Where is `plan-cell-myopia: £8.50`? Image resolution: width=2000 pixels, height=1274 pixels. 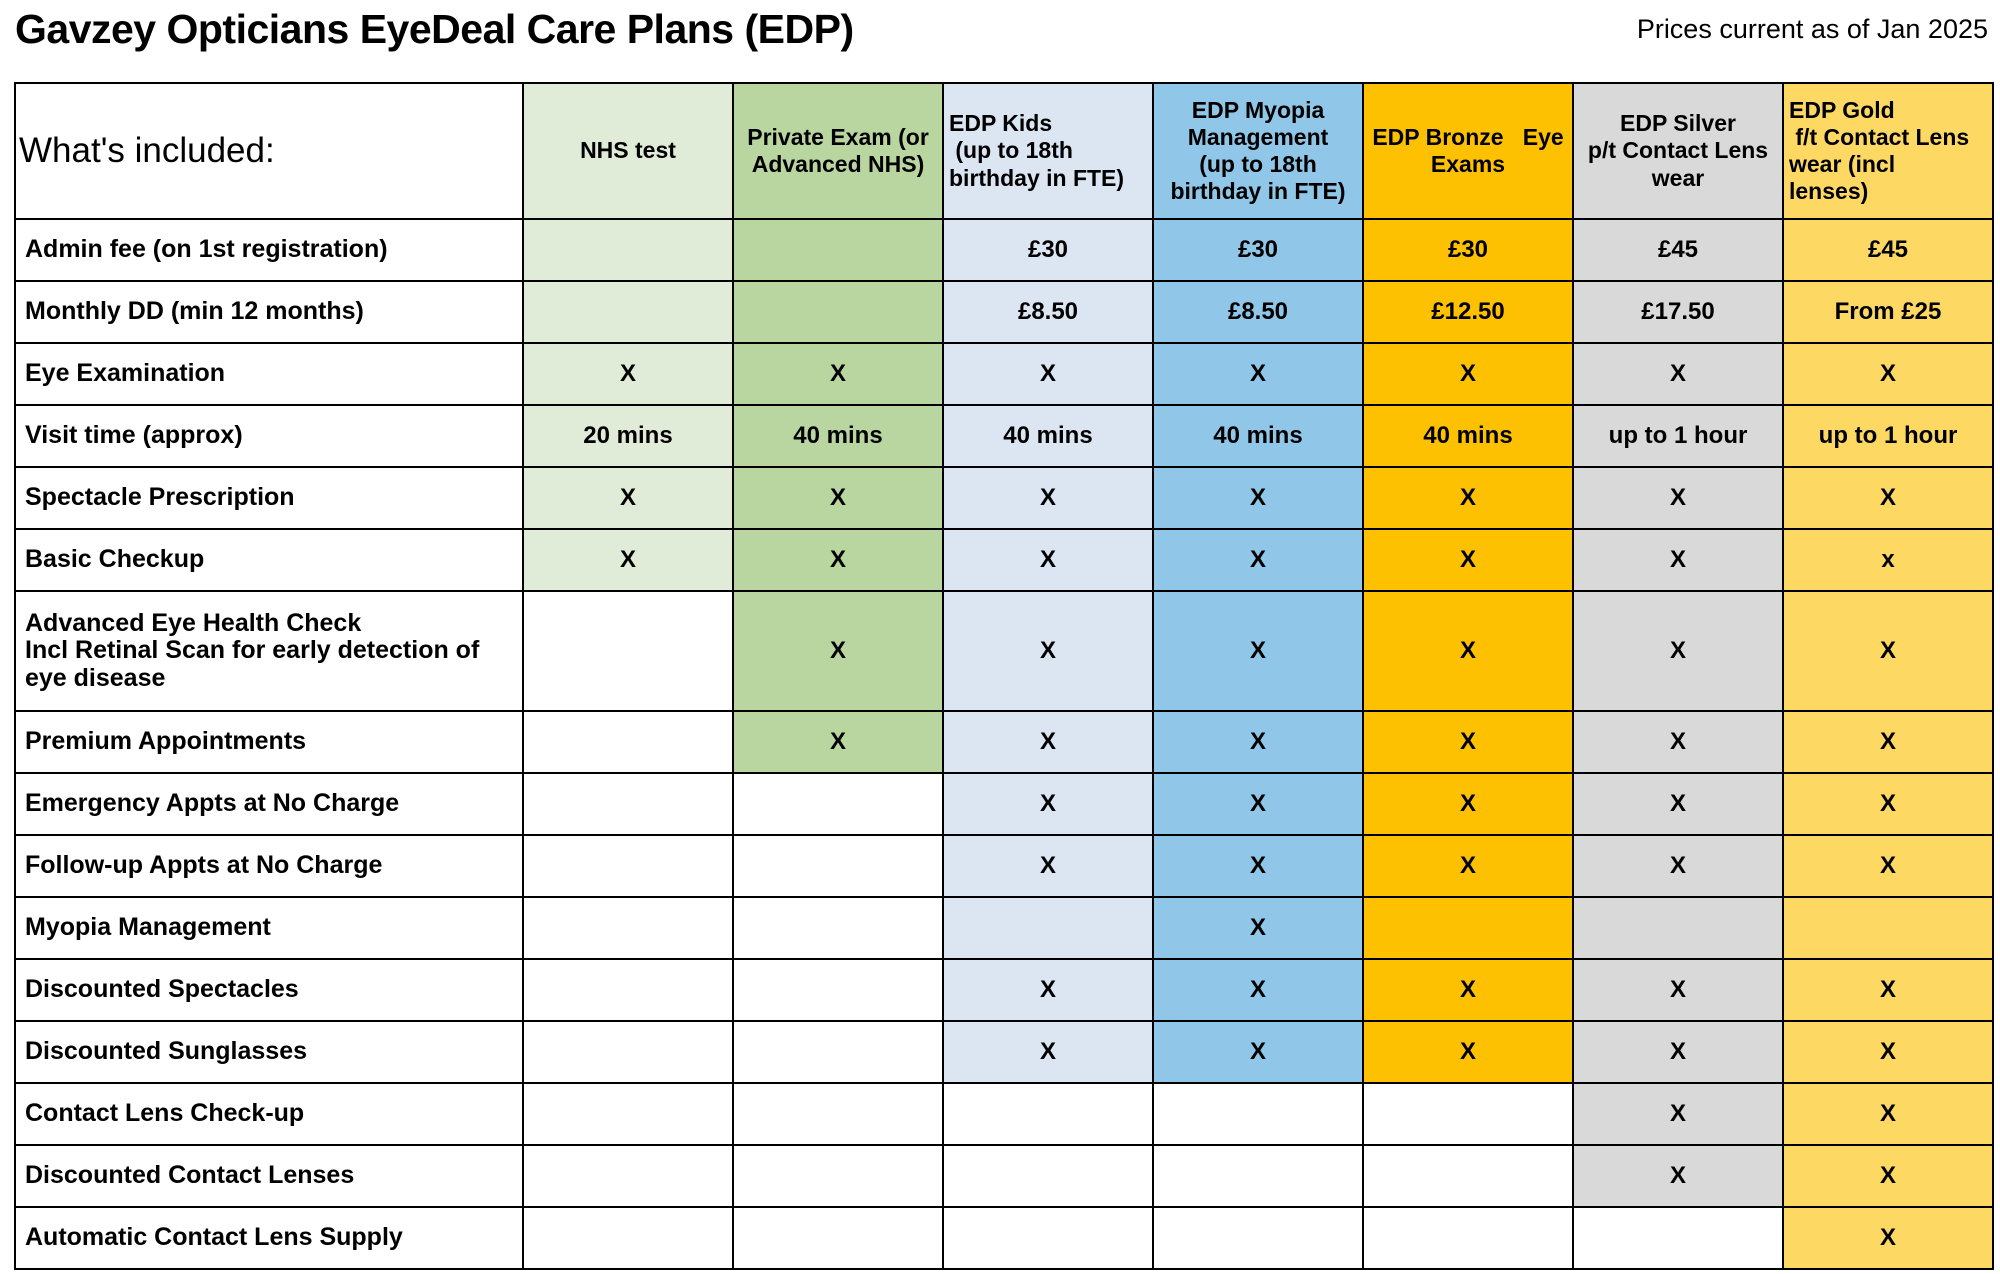
plan-cell-myopia: £8.50 is located at coordinates (1258, 312).